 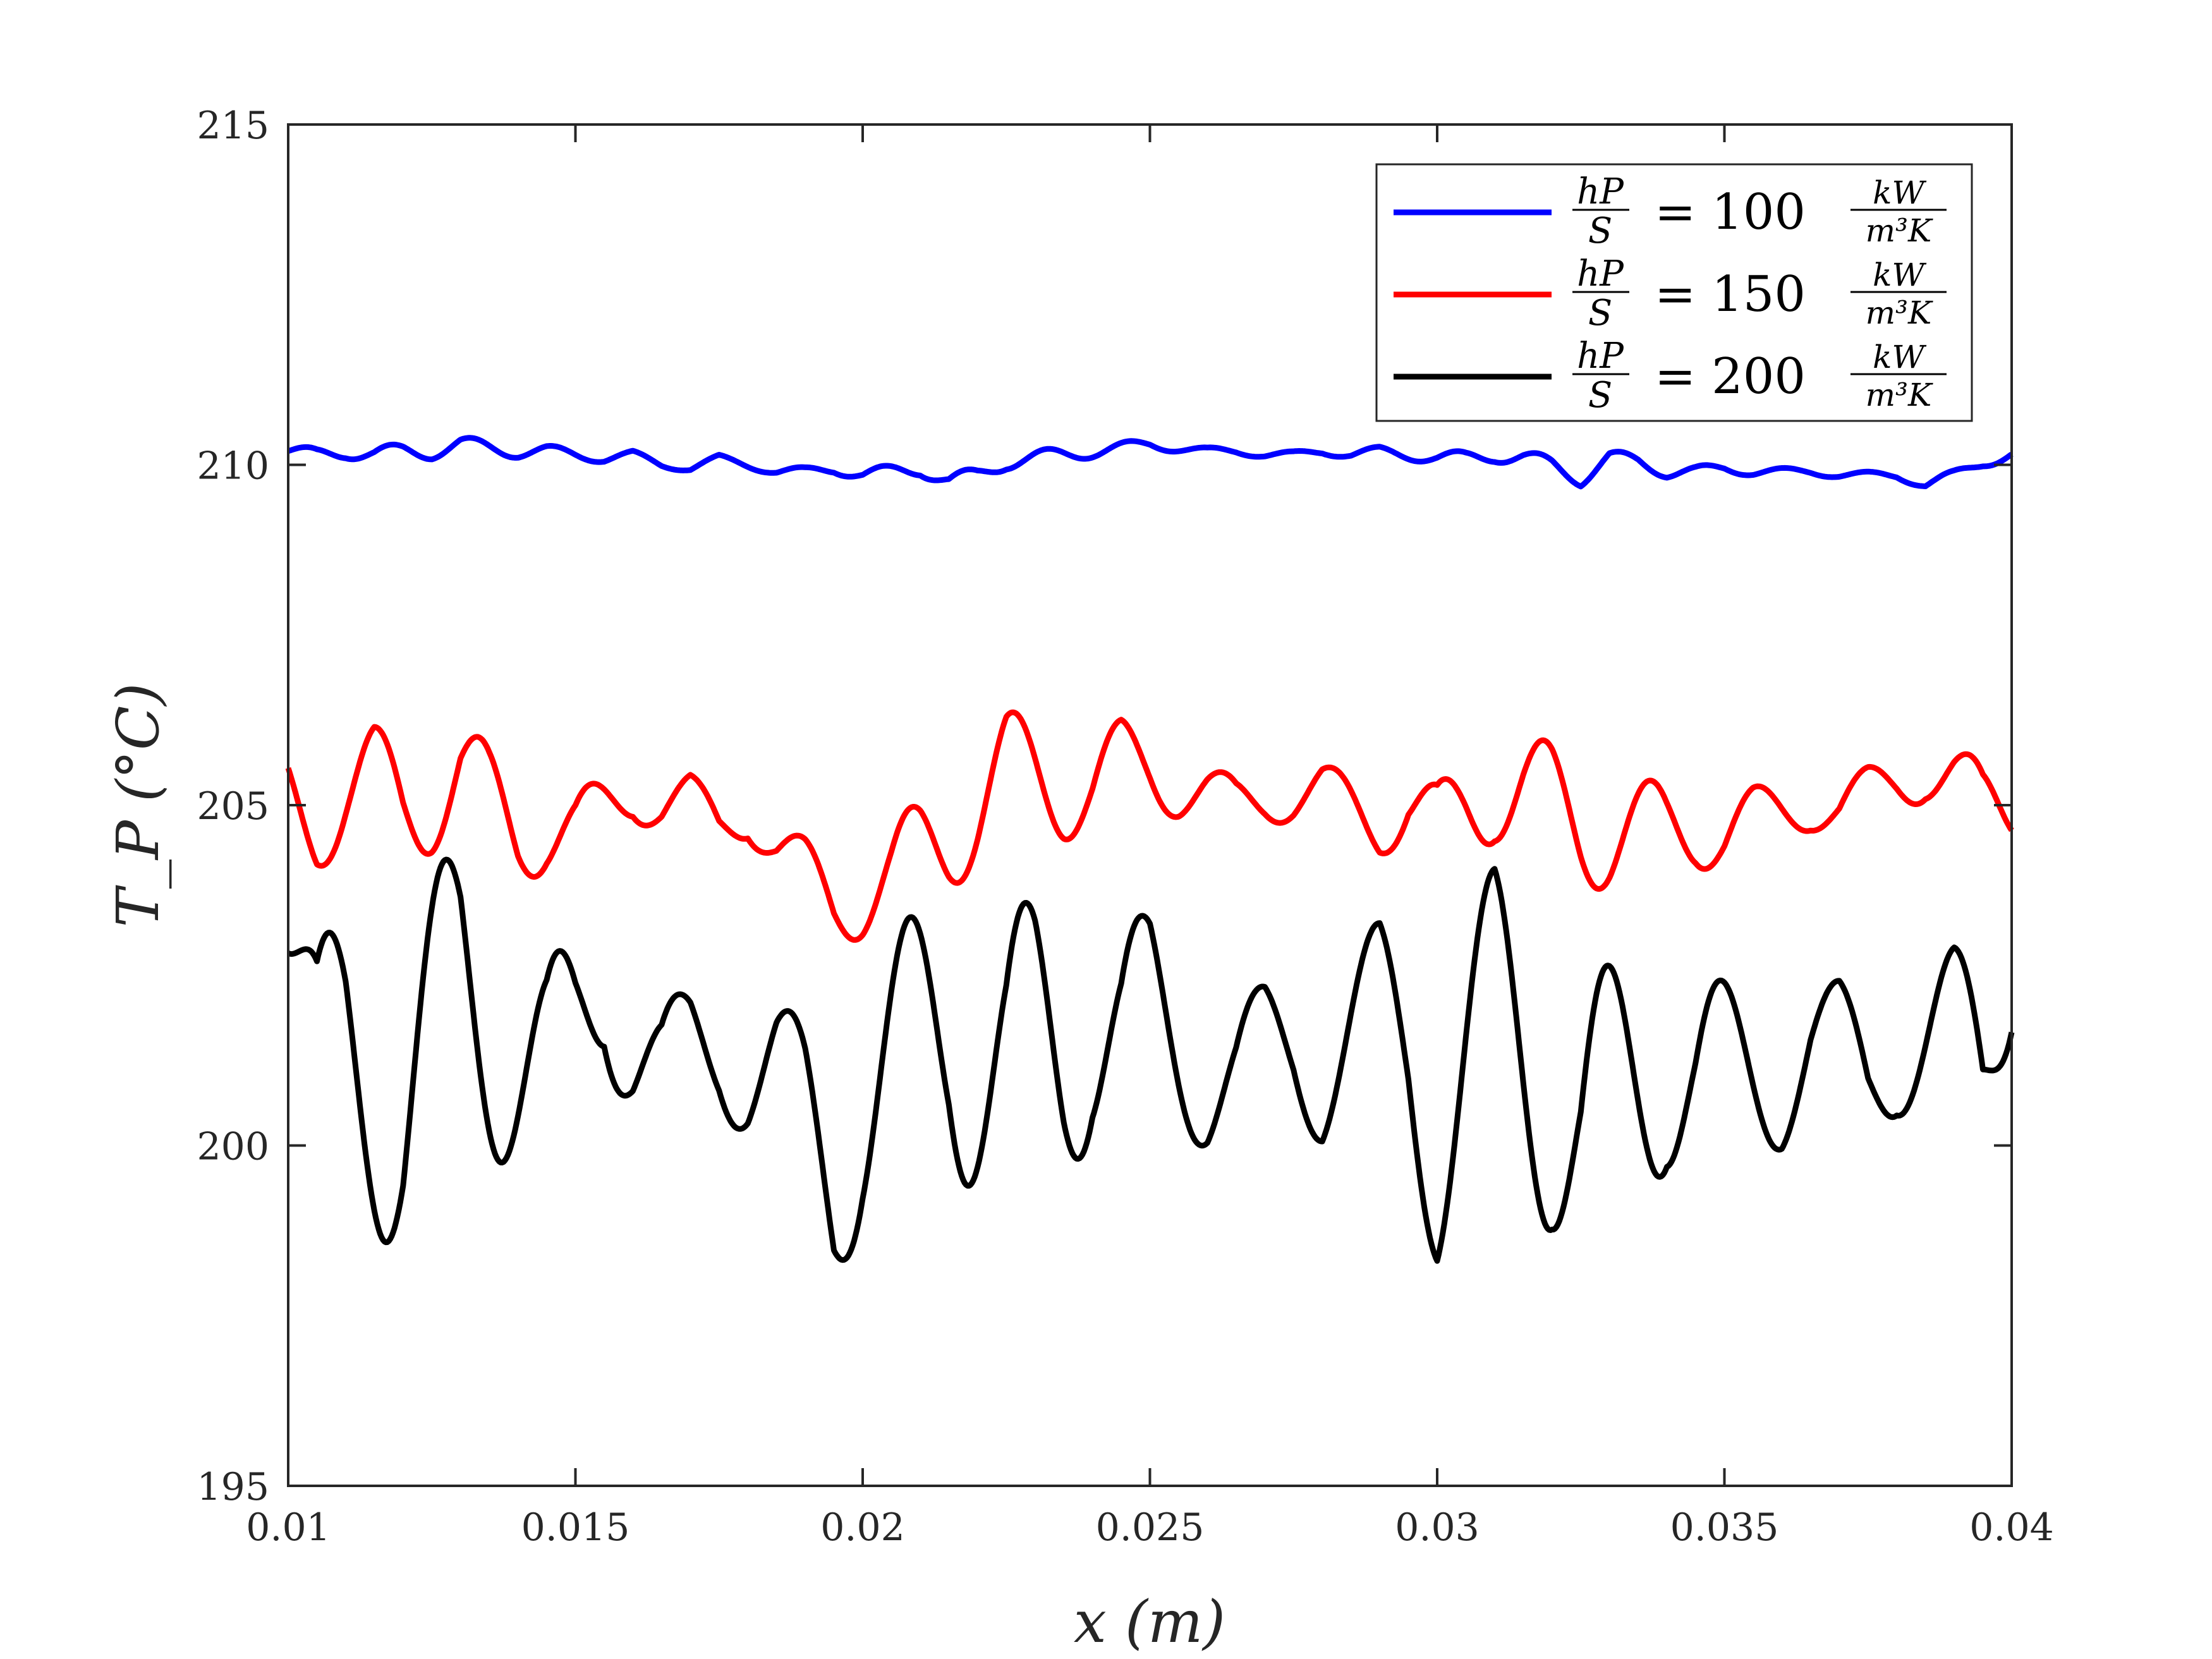 I want to click on y-tick-label: 205, so click(x=233, y=806).